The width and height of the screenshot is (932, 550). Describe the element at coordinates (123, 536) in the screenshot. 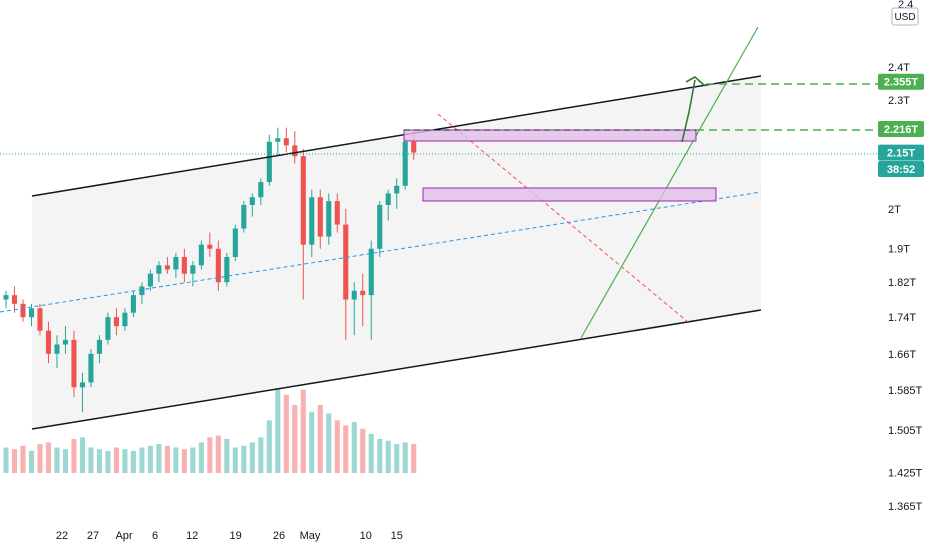

I see `time-tick-label: Apr` at that location.